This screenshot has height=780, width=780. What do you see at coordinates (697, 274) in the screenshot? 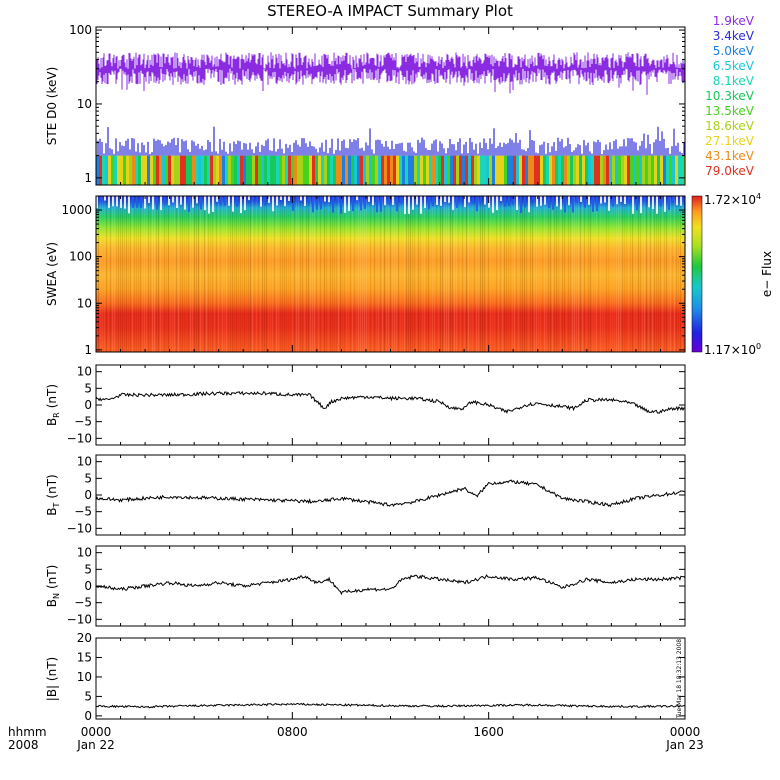
I see `colorbar` at bounding box center [697, 274].